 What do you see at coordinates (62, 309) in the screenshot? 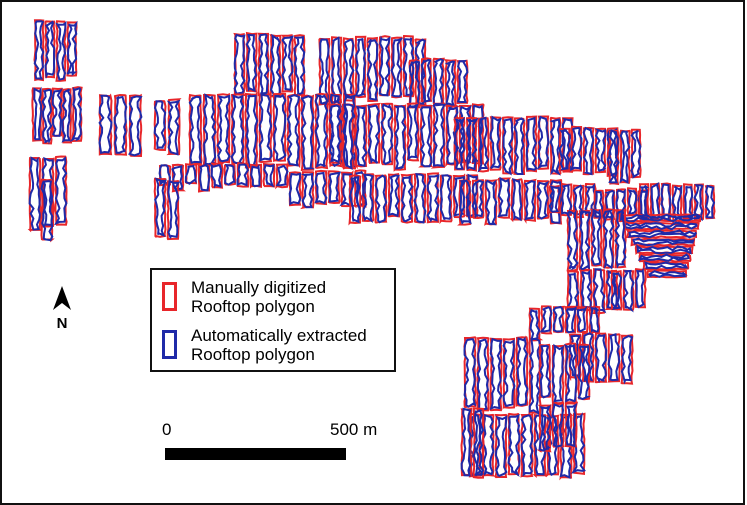
I see `north-arrow: N` at bounding box center [62, 309].